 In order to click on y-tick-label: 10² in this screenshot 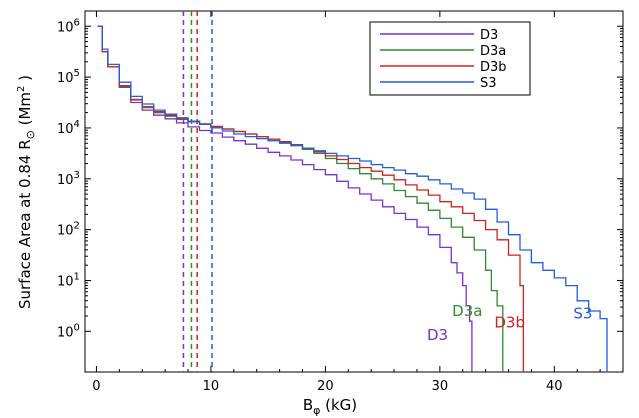, I will do `click(68, 230)`.